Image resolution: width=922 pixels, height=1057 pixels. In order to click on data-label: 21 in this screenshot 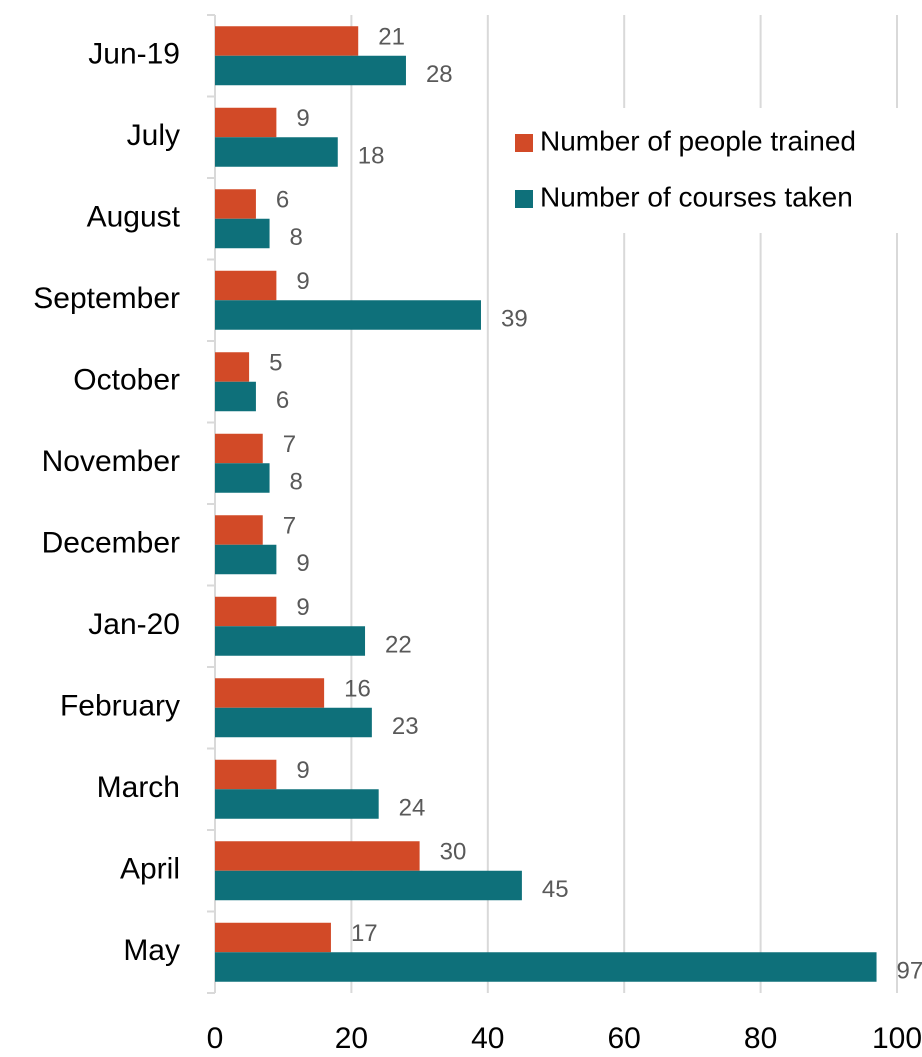, I will do `click(391, 37)`.